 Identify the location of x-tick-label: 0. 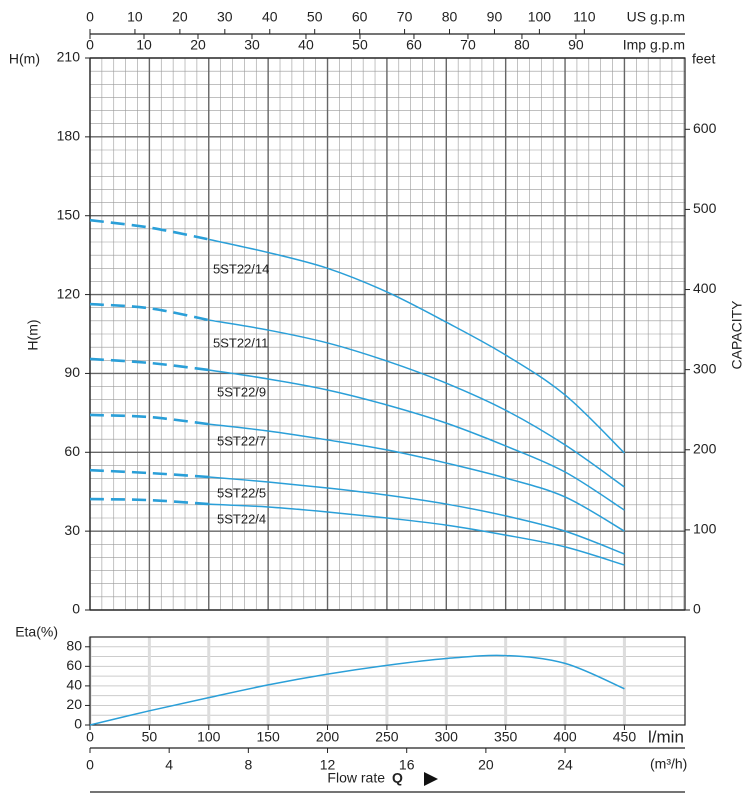
(90, 737).